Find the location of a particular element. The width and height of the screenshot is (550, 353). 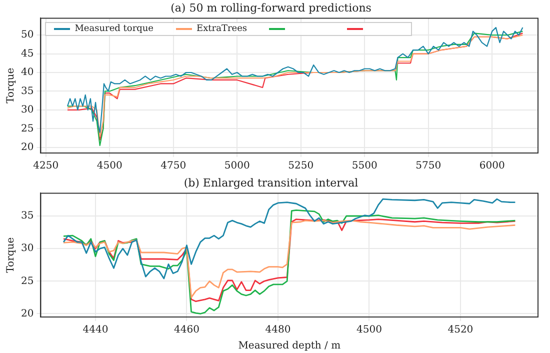

y-tick-label: 45 is located at coordinates (27, 54).